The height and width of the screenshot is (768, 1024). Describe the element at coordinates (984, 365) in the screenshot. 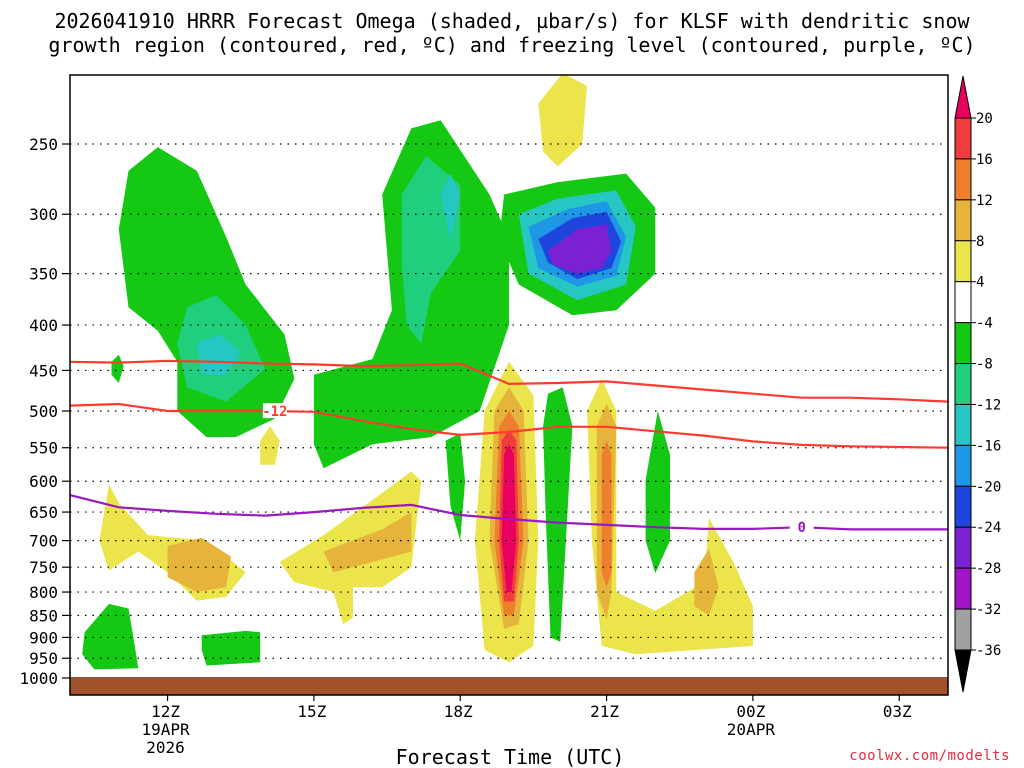

I see `colorbar-label-6: -8` at that location.